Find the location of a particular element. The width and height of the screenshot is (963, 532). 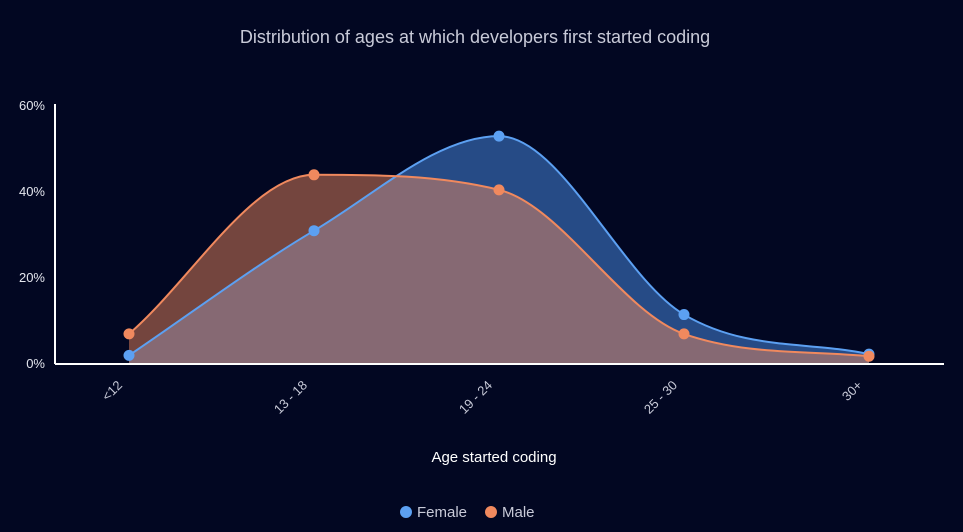

legend-item-female: Female is located at coordinates (433, 512).